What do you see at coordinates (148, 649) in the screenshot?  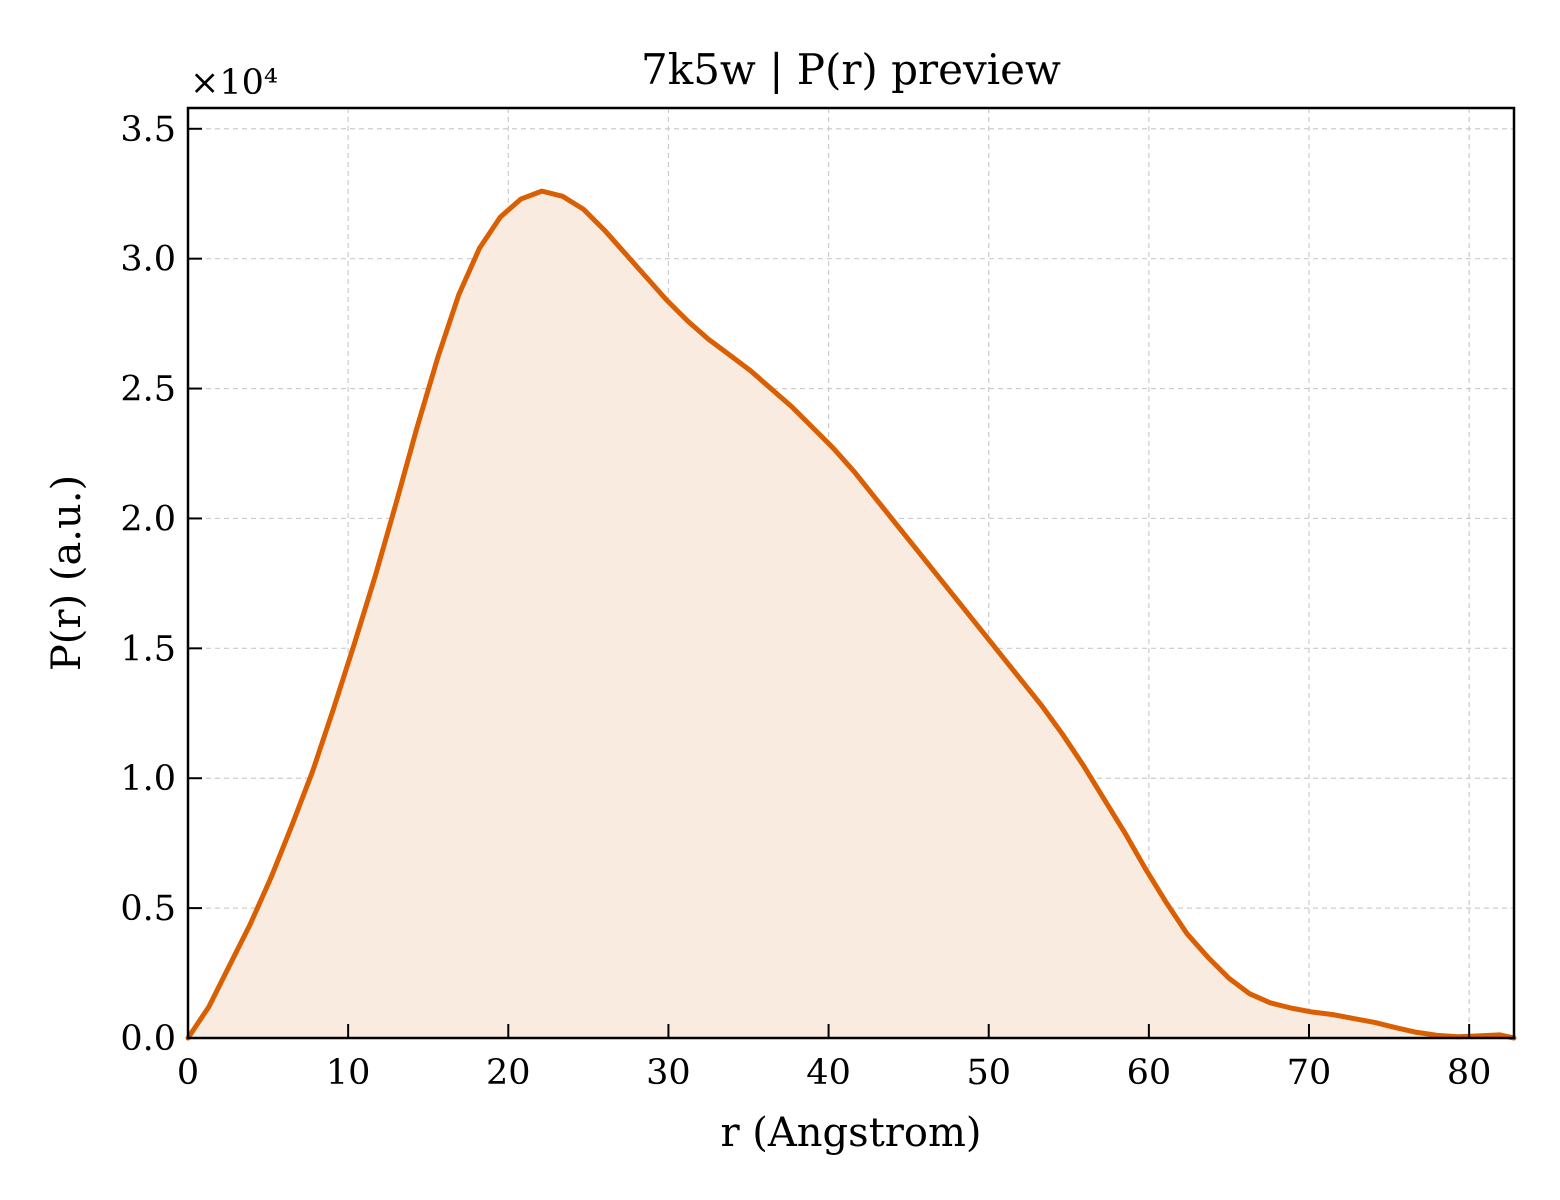 I see `y-tick-label: 1.5` at bounding box center [148, 649].